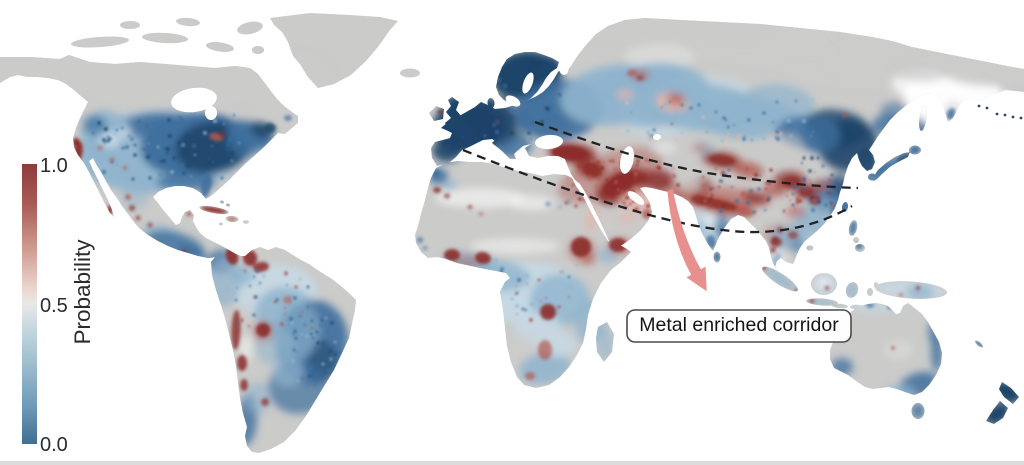 This screenshot has width=1024, height=465. Describe the element at coordinates (54, 166) in the screenshot. I see `svg-text: 1.0` at that location.